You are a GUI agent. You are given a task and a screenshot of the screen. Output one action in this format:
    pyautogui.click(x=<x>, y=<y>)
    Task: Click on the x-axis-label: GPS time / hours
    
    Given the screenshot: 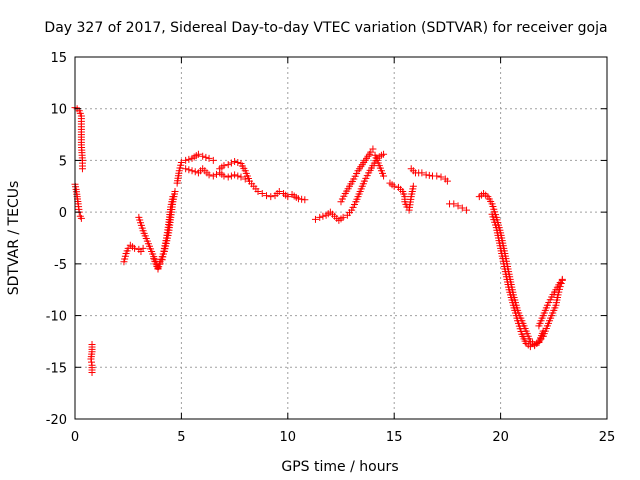 What is the action you would take?
    pyautogui.click(x=339, y=467)
    